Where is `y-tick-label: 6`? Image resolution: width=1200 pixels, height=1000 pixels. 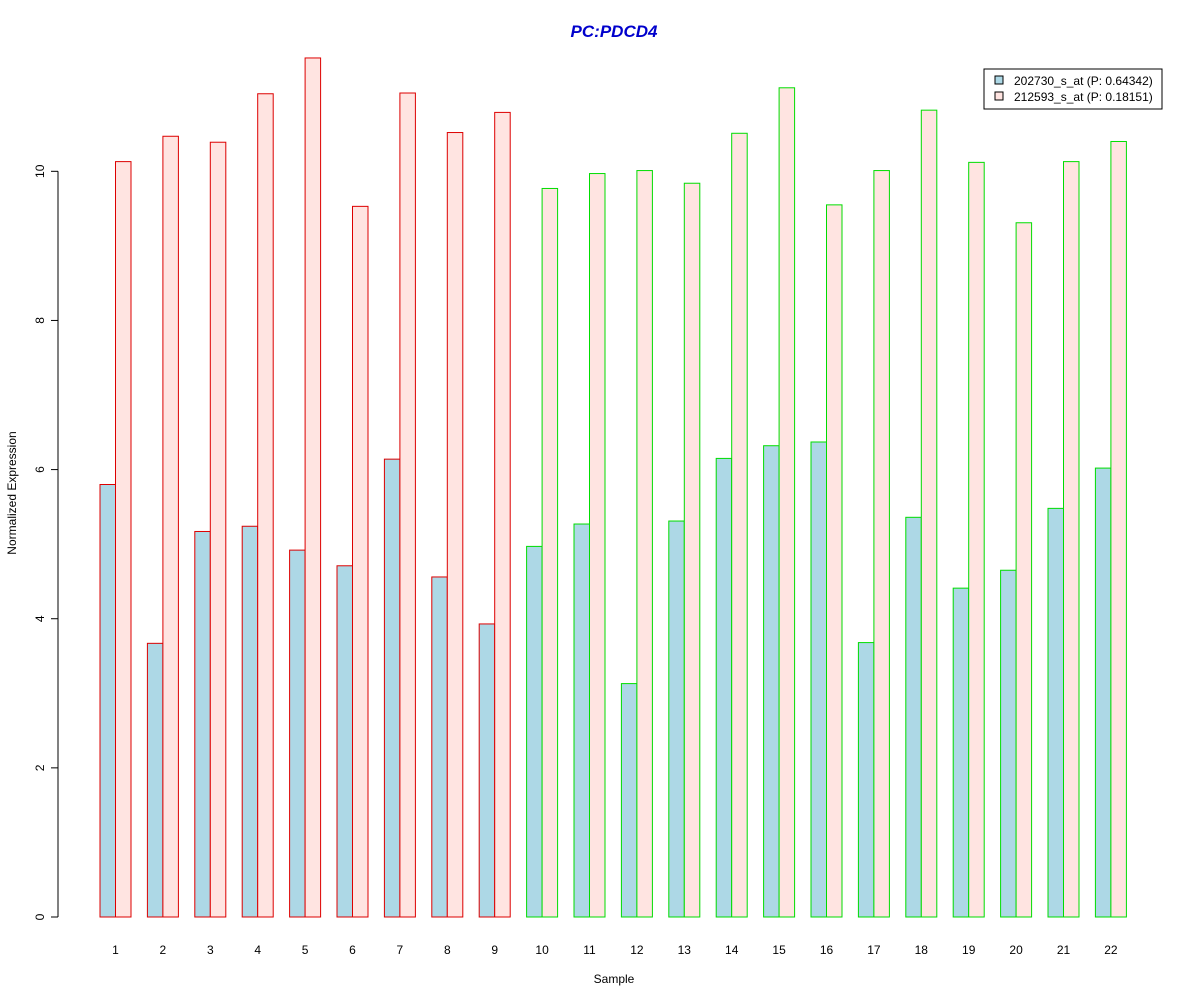
y-tick-label: 6 is located at coordinates (40, 469).